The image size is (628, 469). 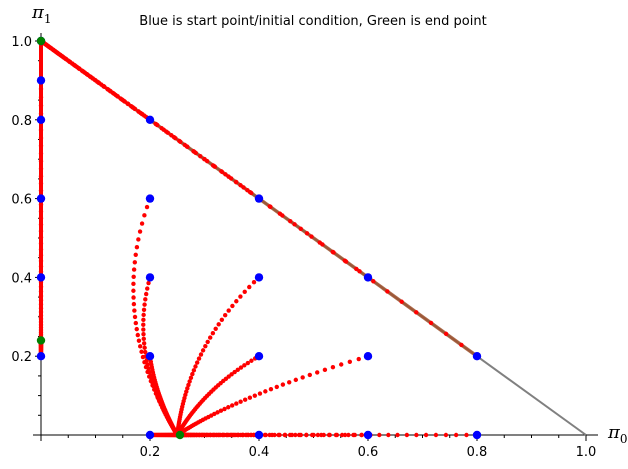 I want to click on y-tick-label: 0.8, so click(x=21, y=121).